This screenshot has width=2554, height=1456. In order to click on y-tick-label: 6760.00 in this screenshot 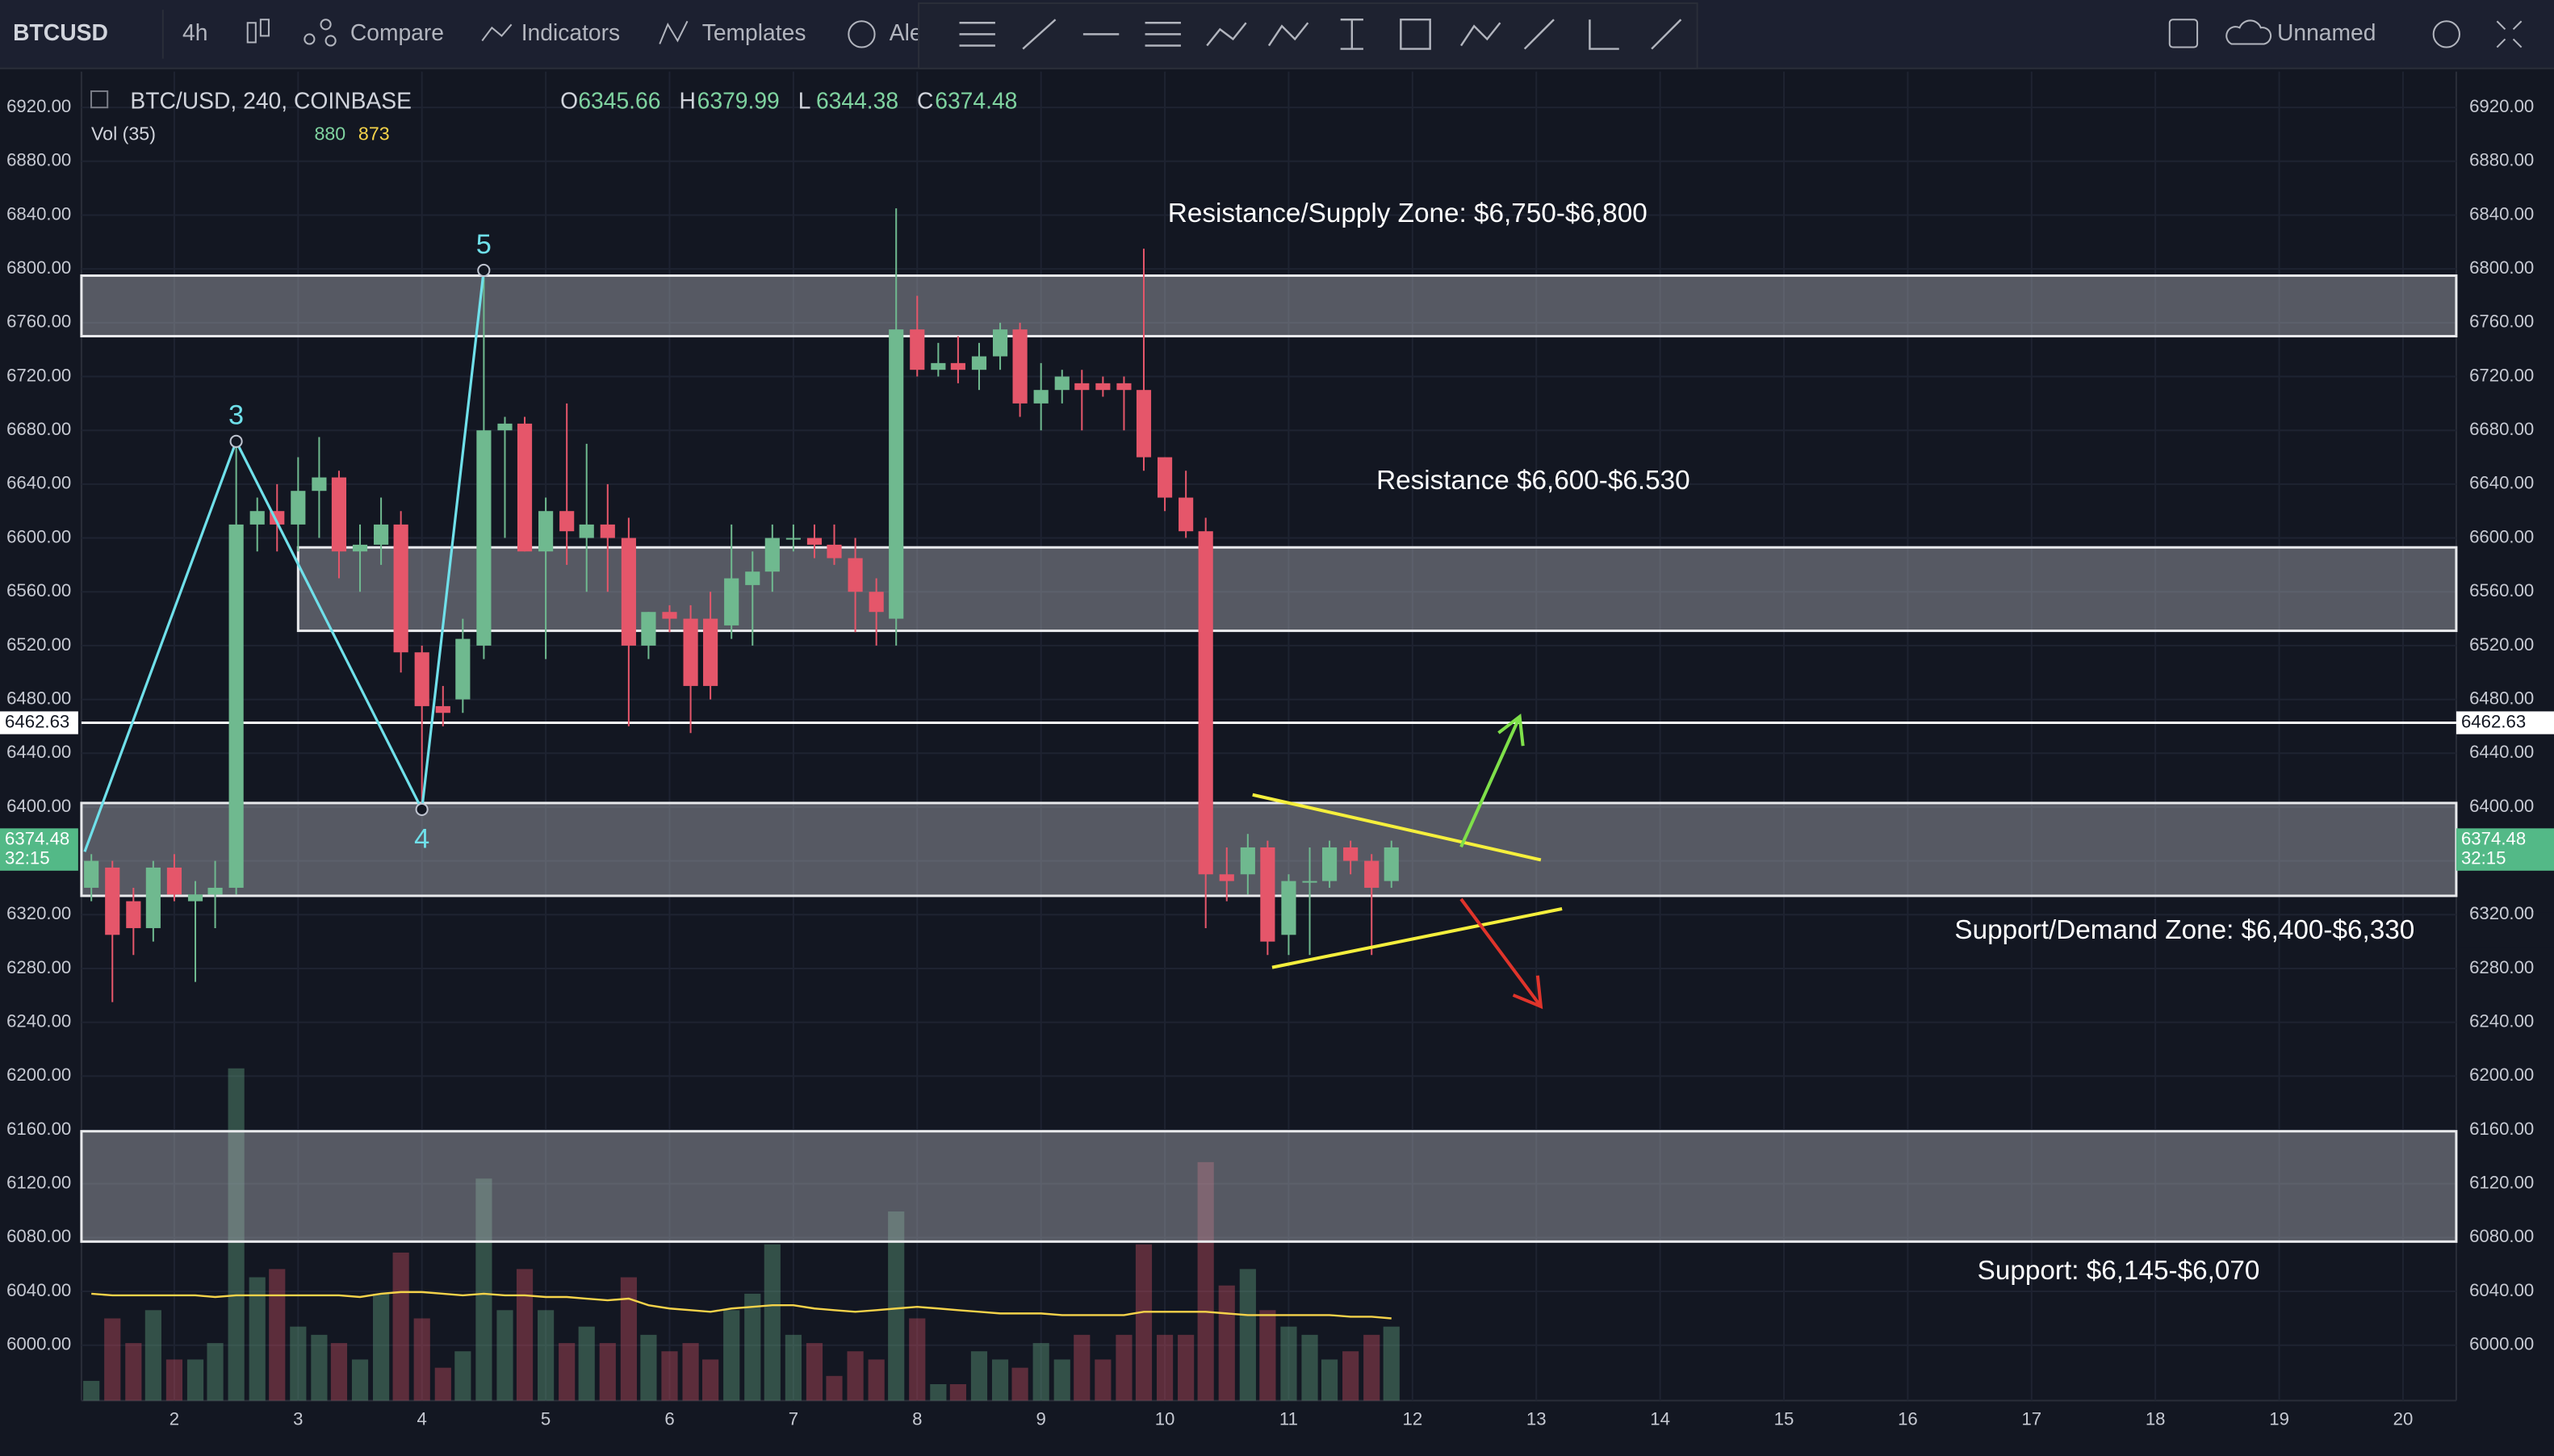, I will do `click(2501, 322)`.